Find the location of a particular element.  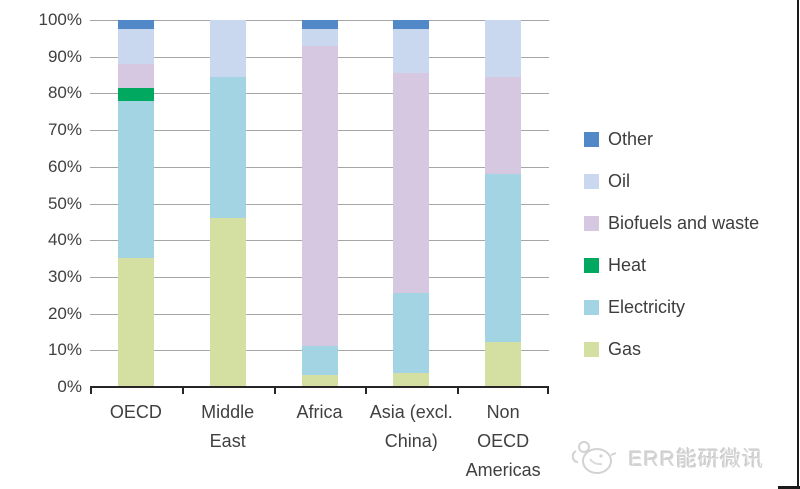

legend-label: Gas is located at coordinates (625, 348).